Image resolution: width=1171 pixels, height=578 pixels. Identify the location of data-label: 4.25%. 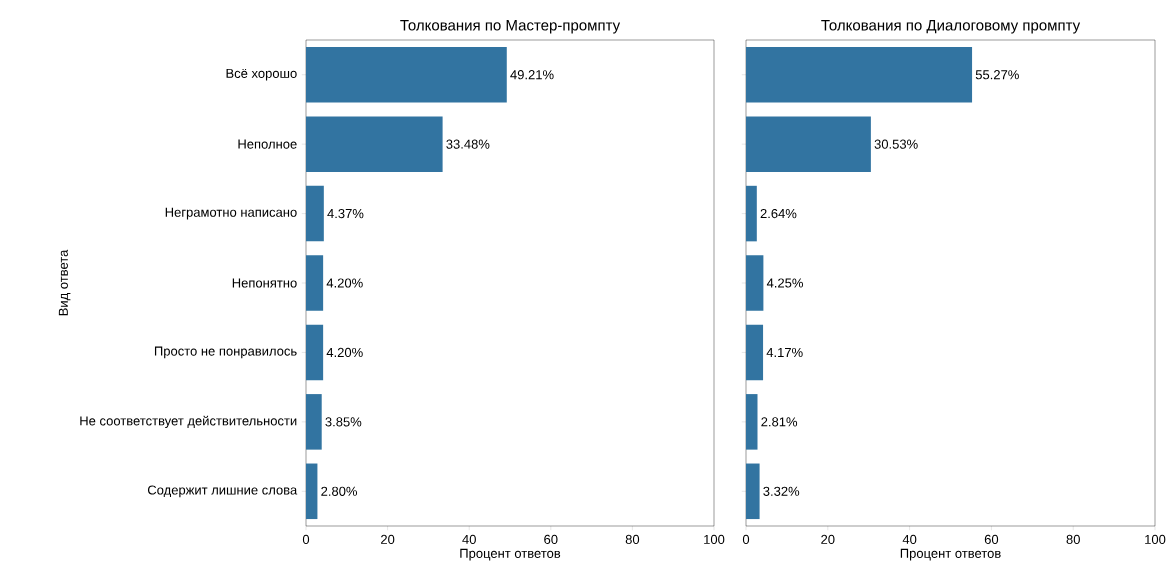
(784, 283).